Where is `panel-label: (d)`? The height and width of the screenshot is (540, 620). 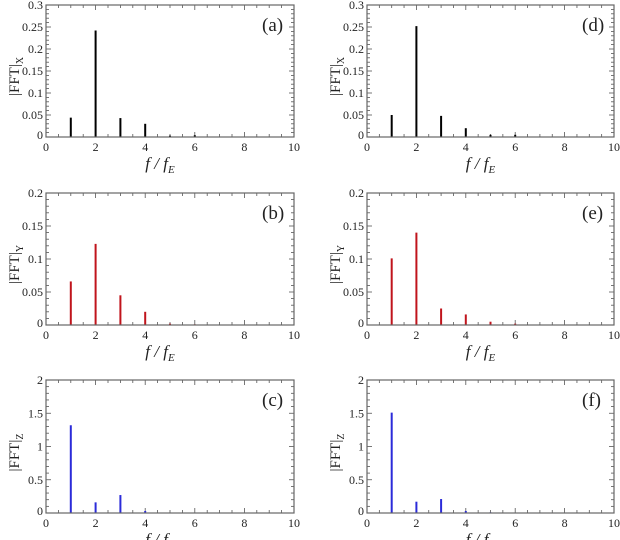
panel-label: (d) is located at coordinates (593, 25).